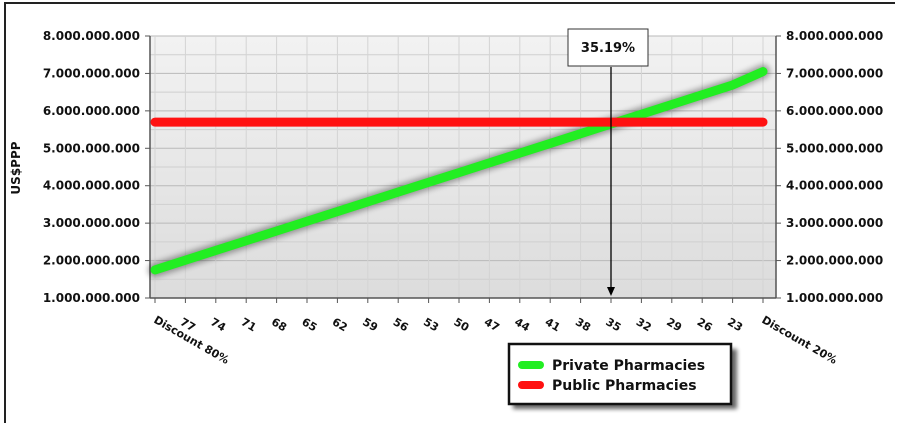 This screenshot has height=424, width=897. Describe the element at coordinates (834, 261) in the screenshot. I see `y-tick-label-right: 2.000.000.000` at that location.